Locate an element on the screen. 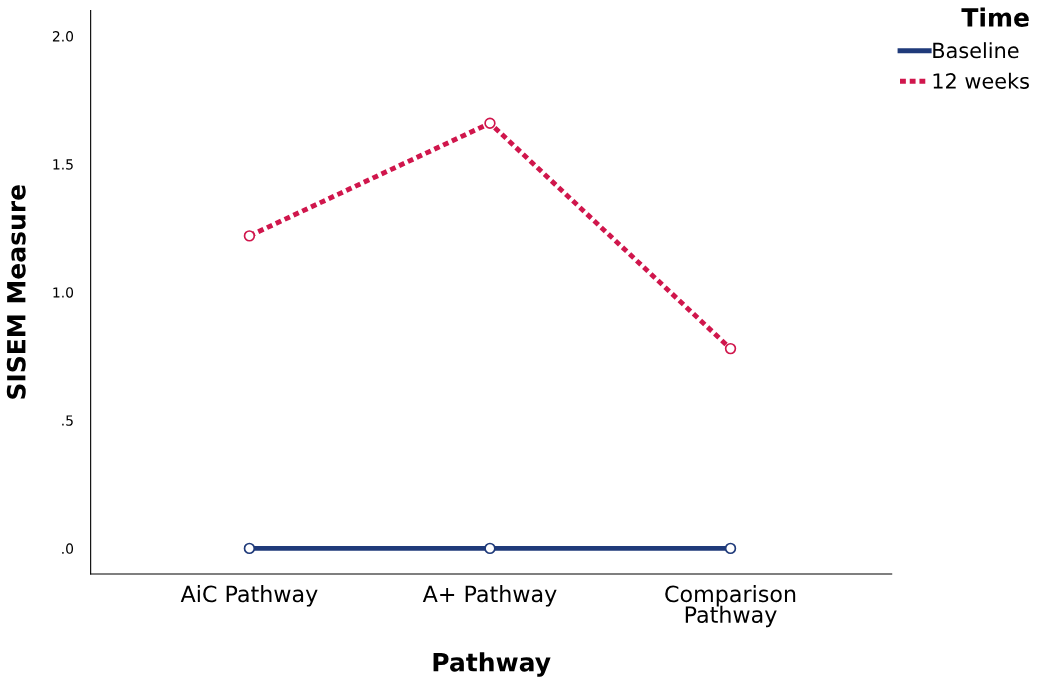 The image size is (1054, 700). legend-label: Baseline is located at coordinates (976, 50).